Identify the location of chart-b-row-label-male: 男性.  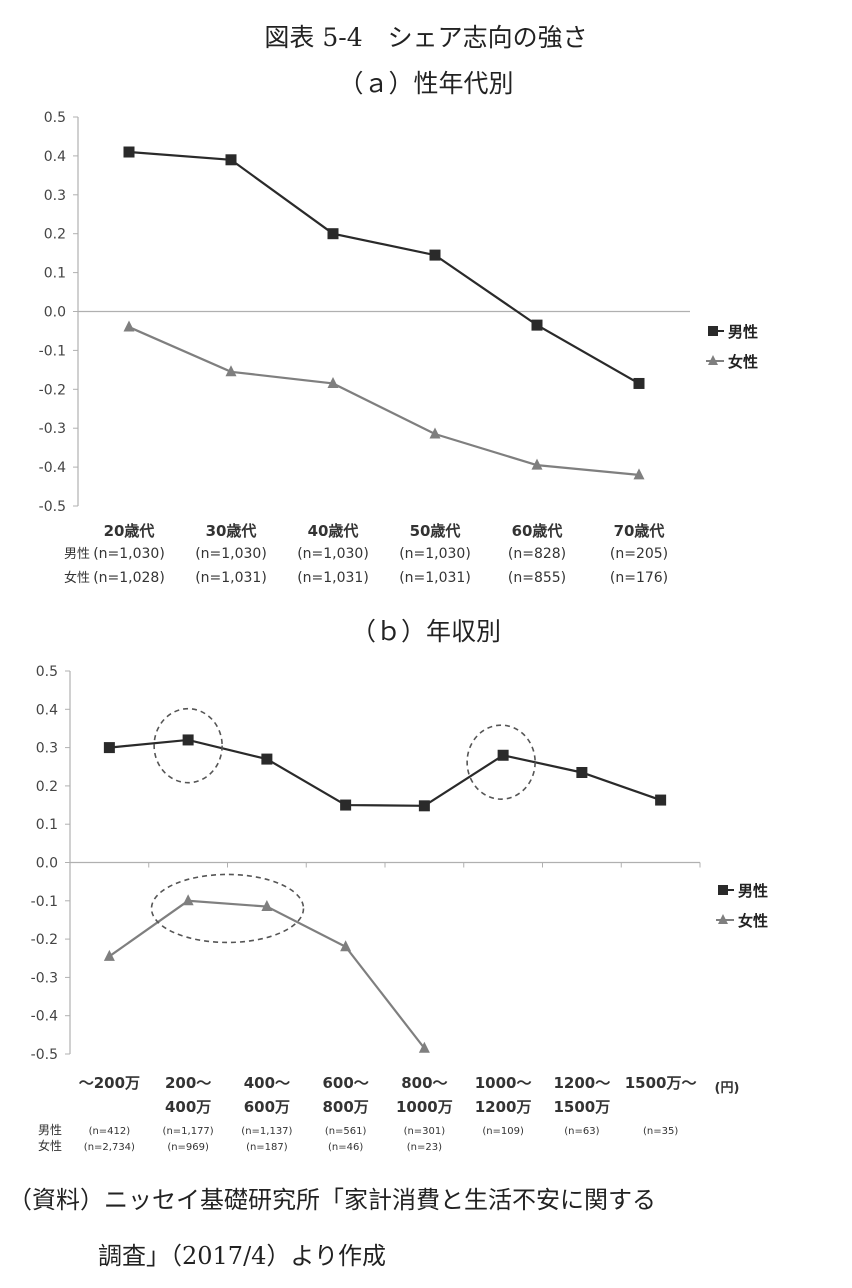
(50, 1130).